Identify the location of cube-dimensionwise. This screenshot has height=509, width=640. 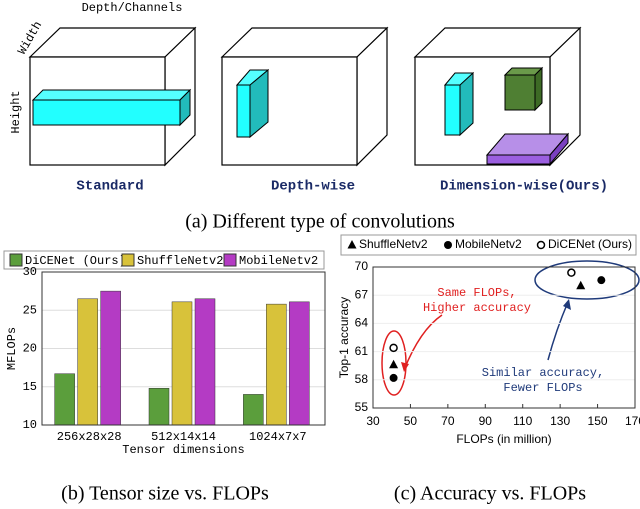
(497, 96).